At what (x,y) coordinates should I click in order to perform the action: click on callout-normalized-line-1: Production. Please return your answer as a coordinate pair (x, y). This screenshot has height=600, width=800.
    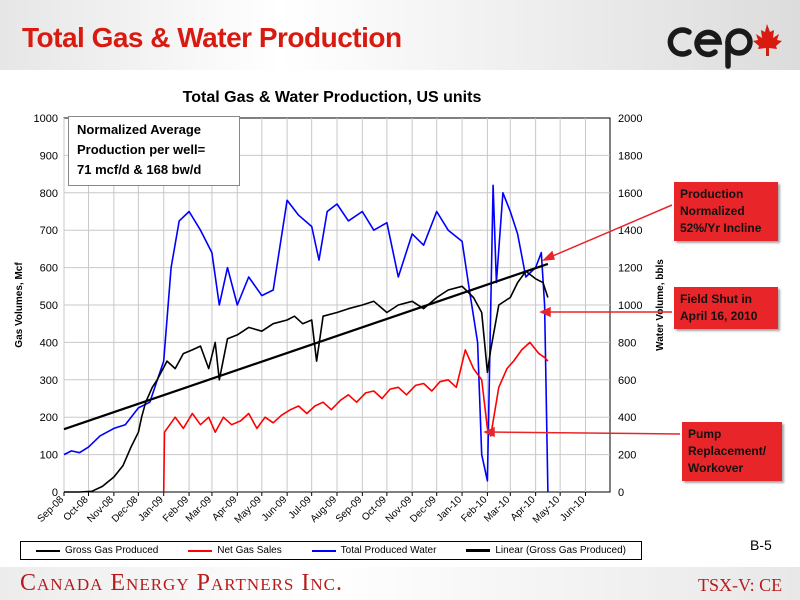
    Looking at the image, I should click on (712, 194).